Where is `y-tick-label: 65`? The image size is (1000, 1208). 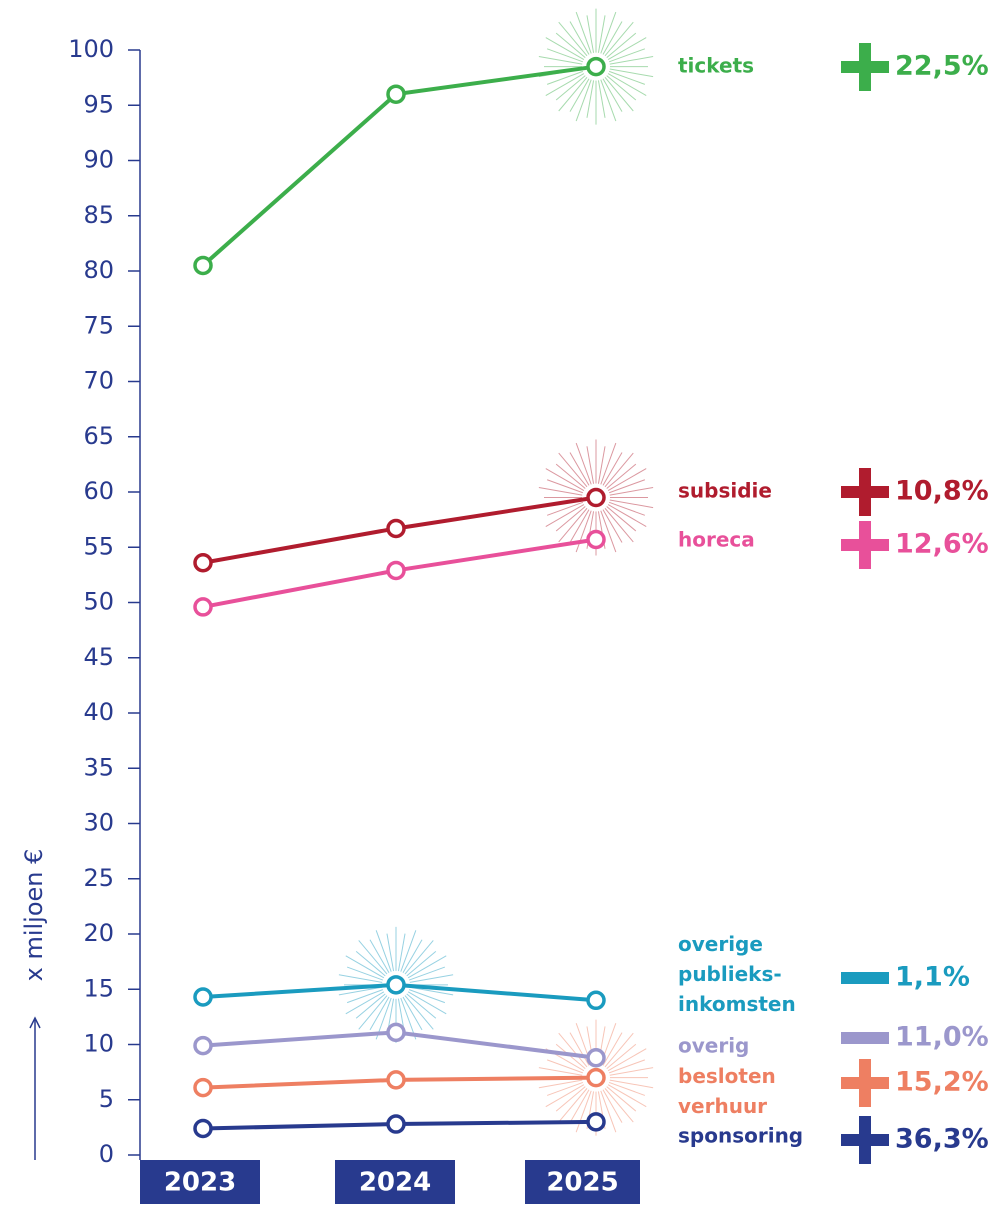
y-tick-label: 65 is located at coordinates (98, 436).